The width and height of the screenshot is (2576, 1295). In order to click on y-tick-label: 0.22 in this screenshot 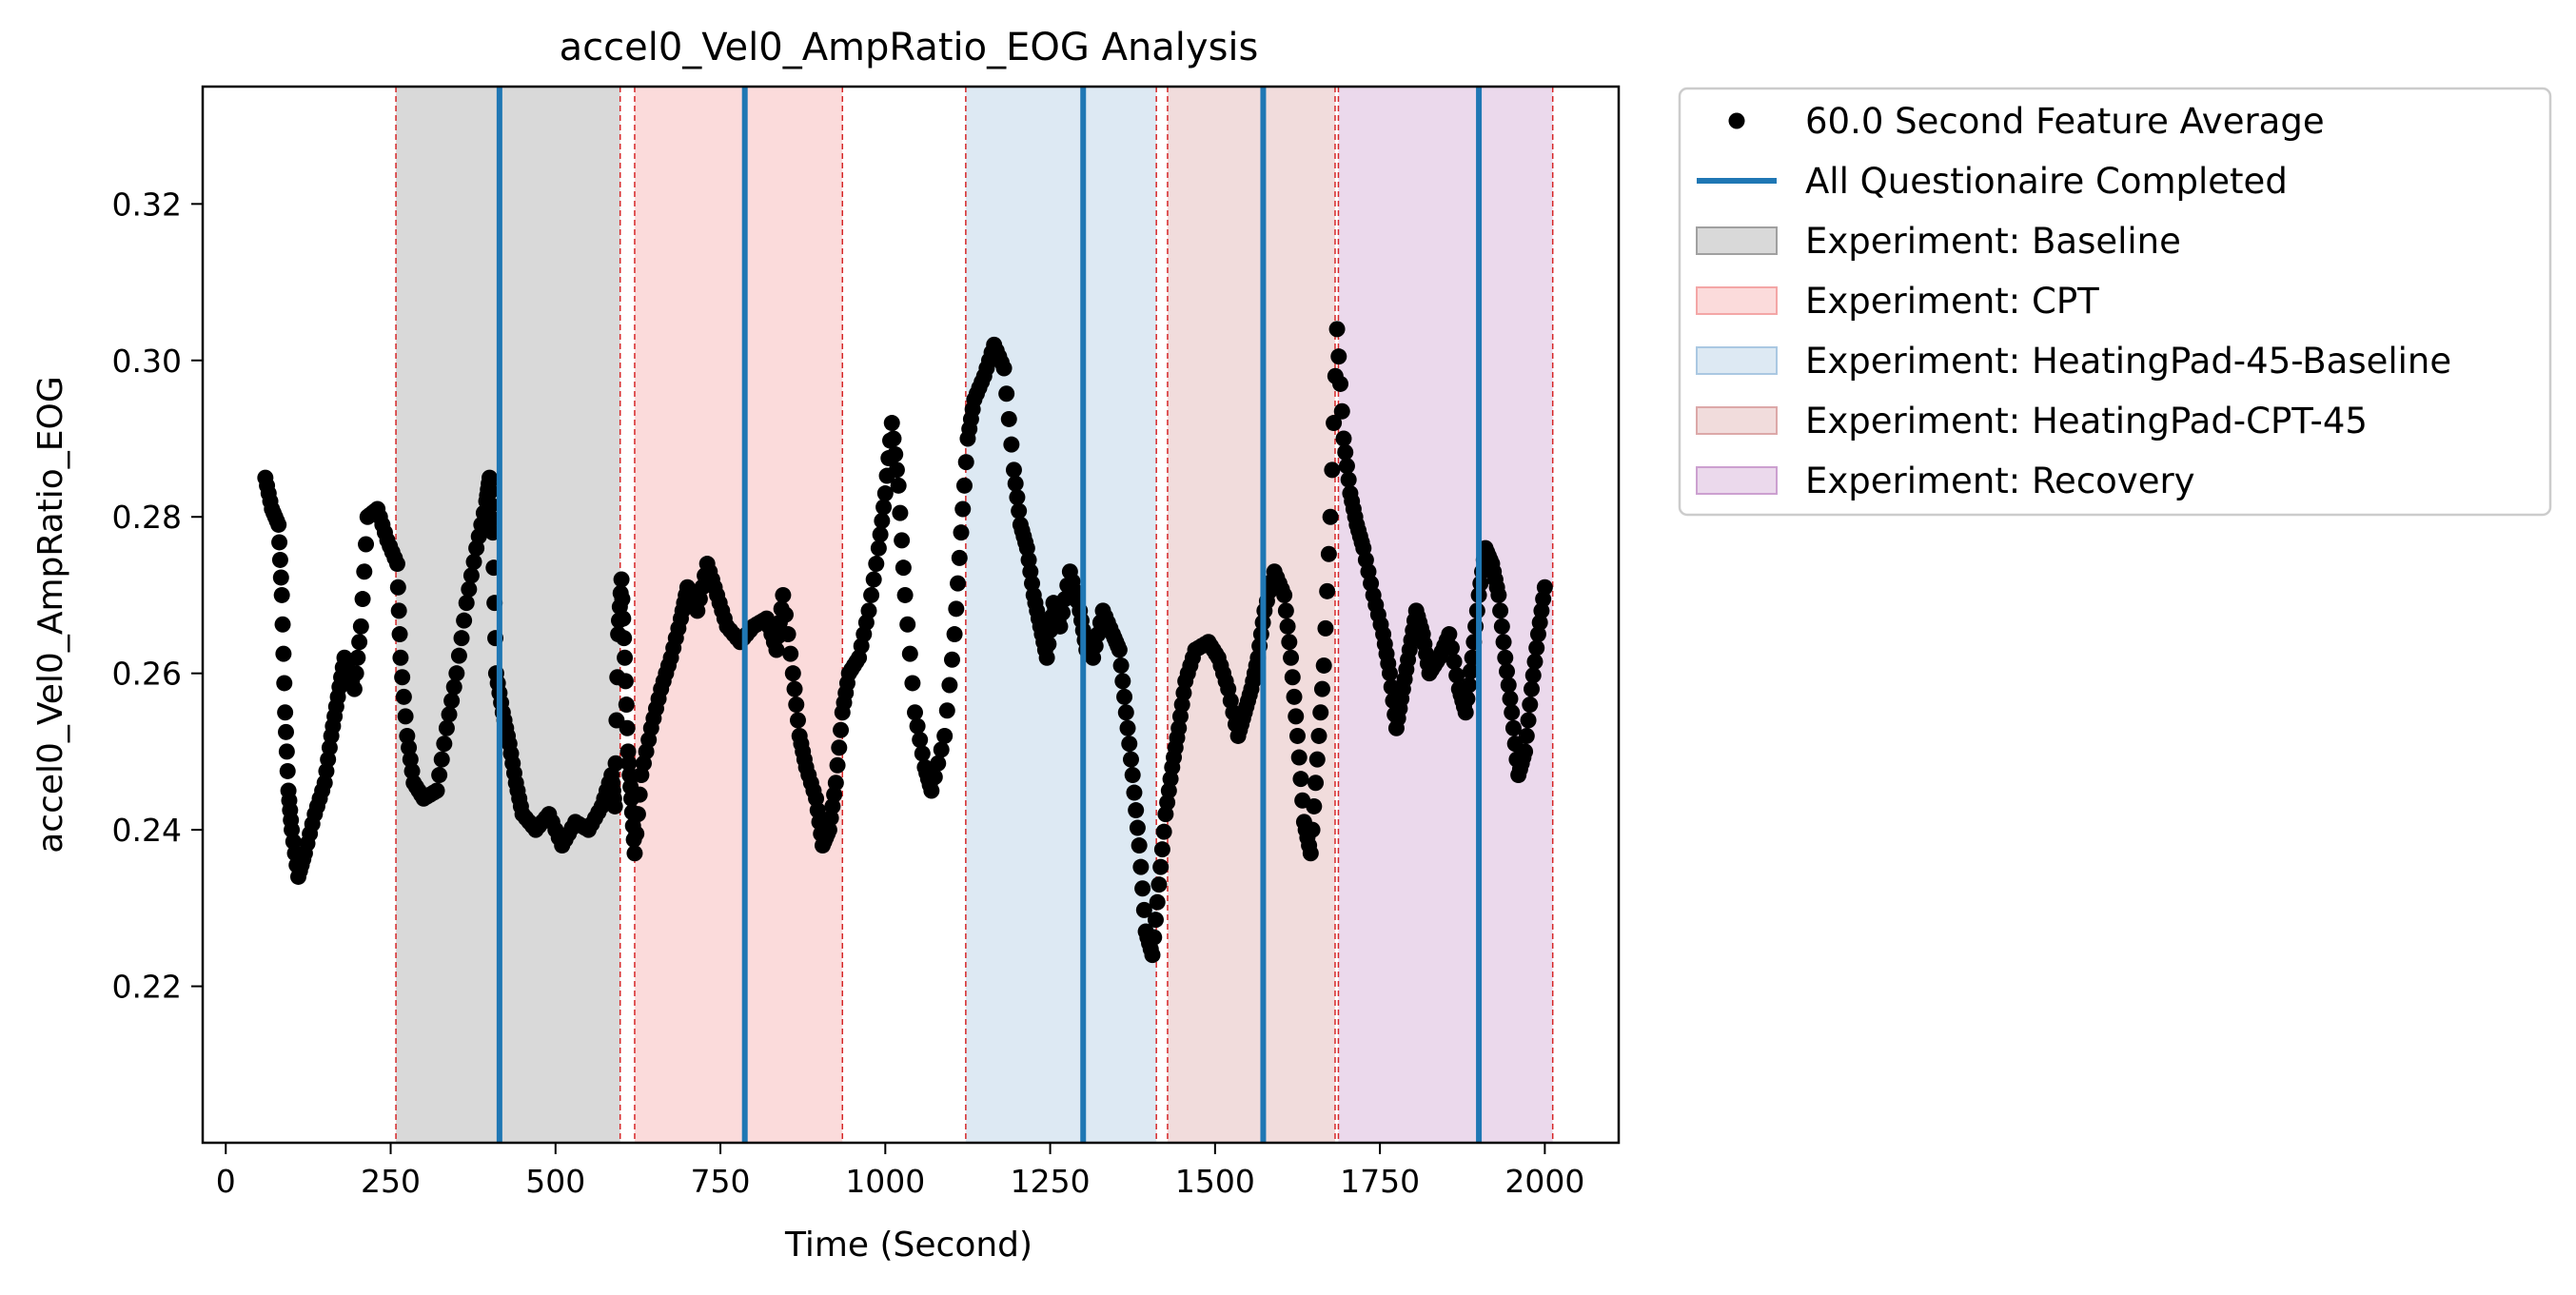, I will do `click(147, 987)`.